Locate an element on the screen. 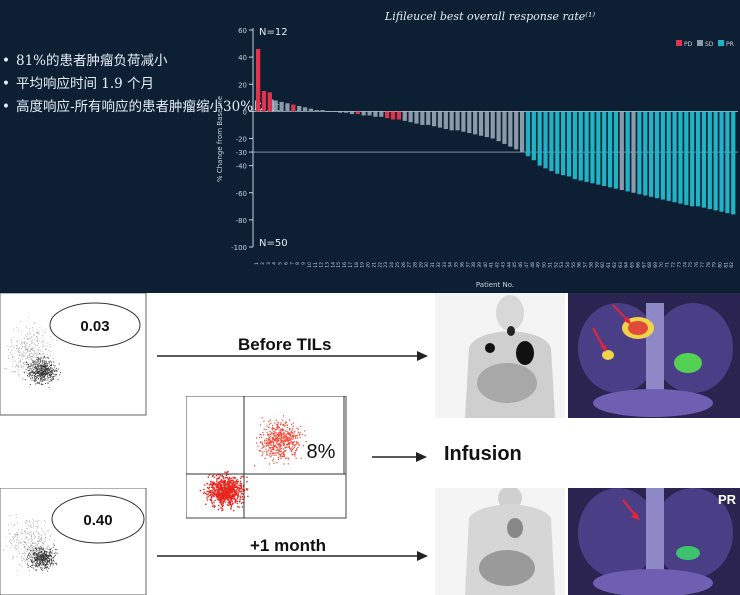 The image size is (740, 595). x-tick-label: 26 is located at coordinates (404, 265).